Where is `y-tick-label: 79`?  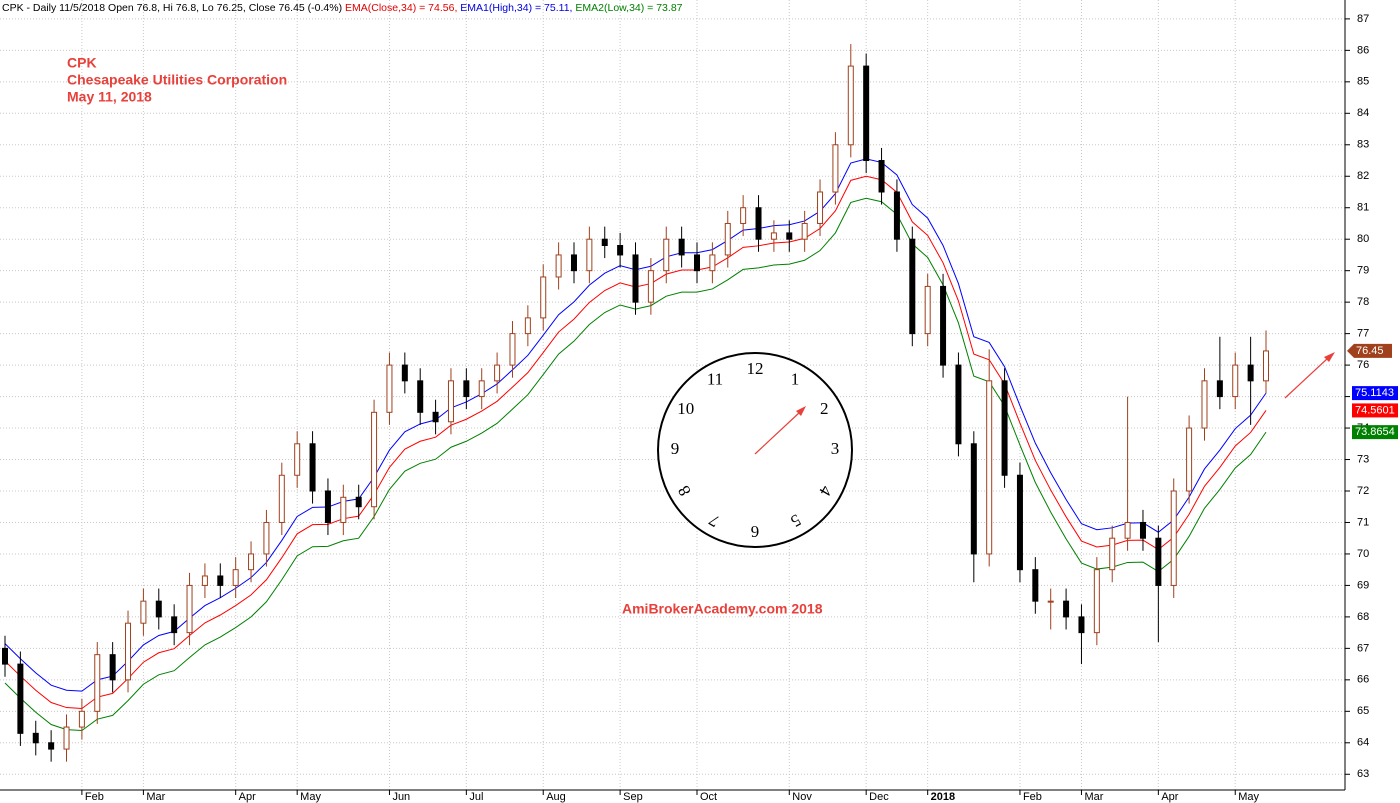
y-tick-label: 79 is located at coordinates (1363, 271).